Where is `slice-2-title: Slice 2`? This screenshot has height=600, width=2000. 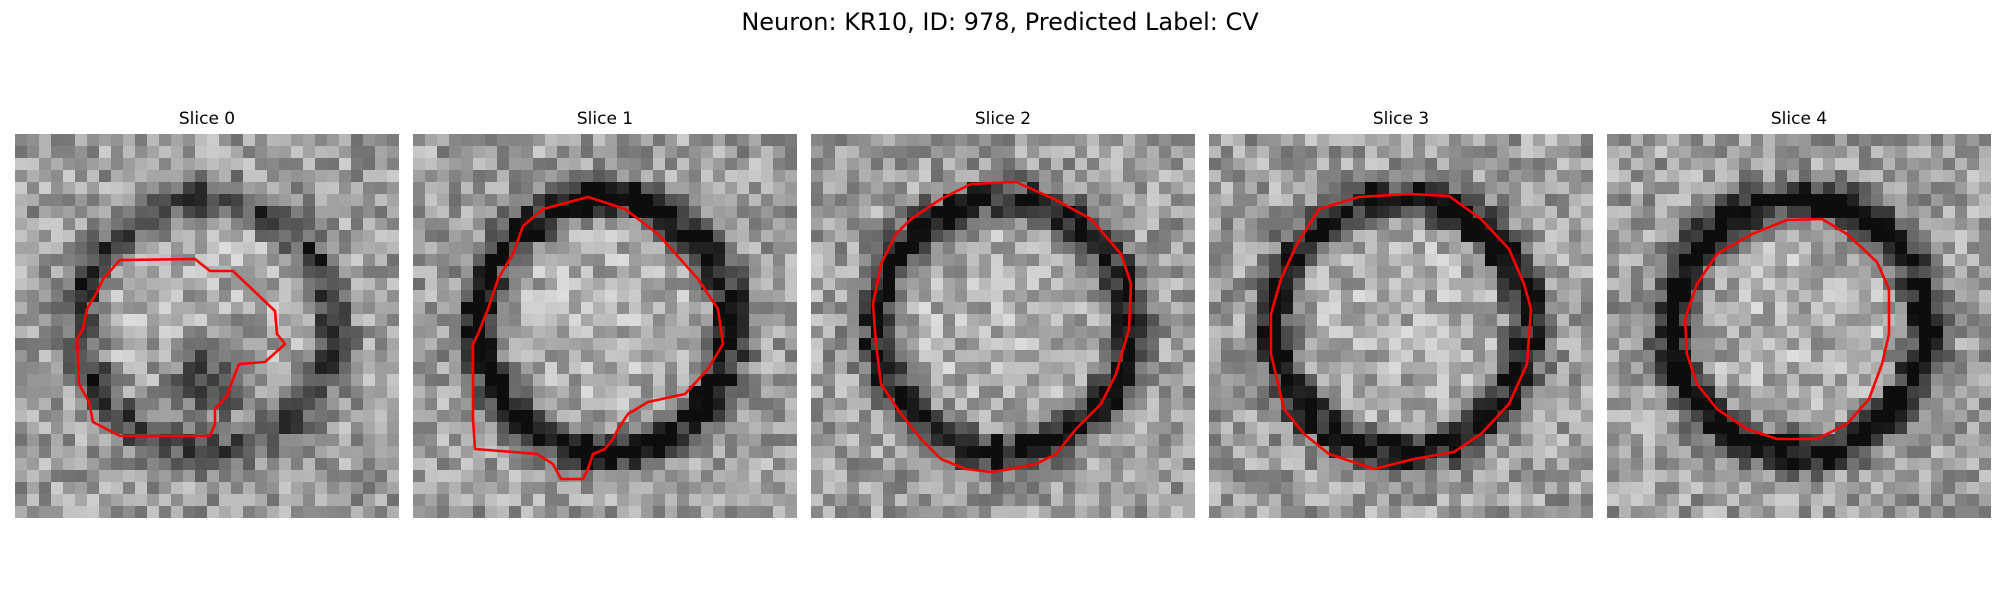
slice-2-title: Slice 2 is located at coordinates (1003, 119).